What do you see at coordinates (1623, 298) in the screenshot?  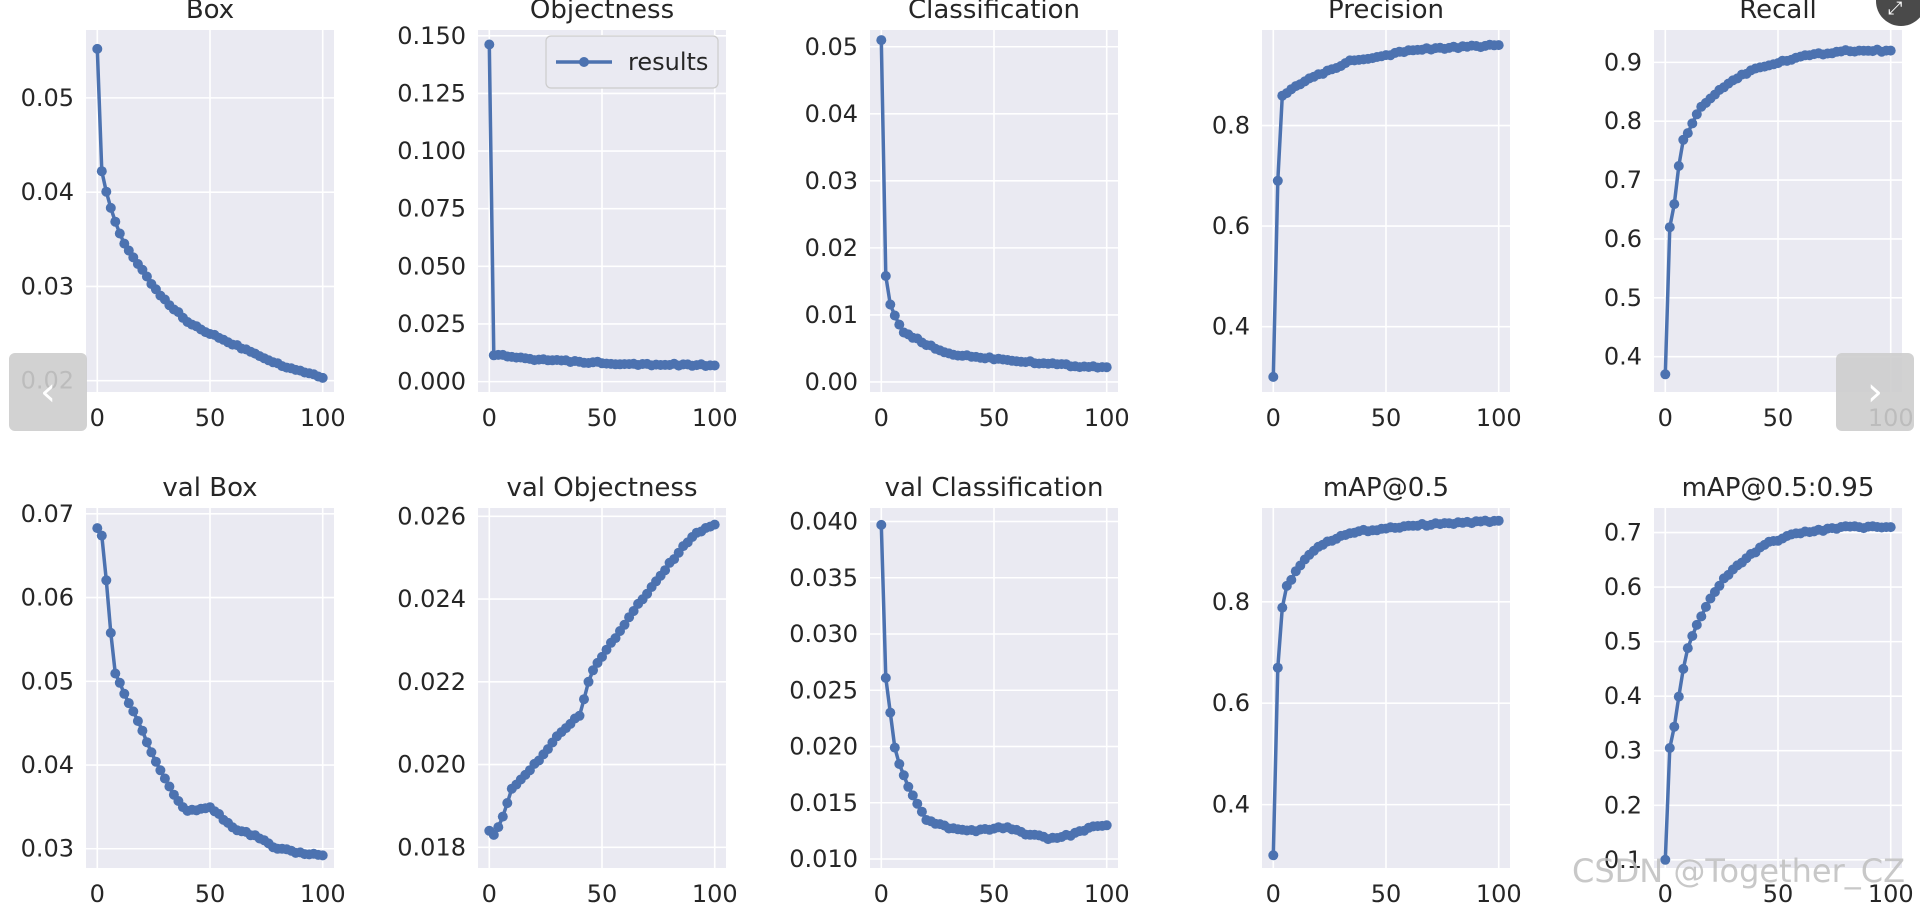 I see `y-tick-label: 0.5` at bounding box center [1623, 298].